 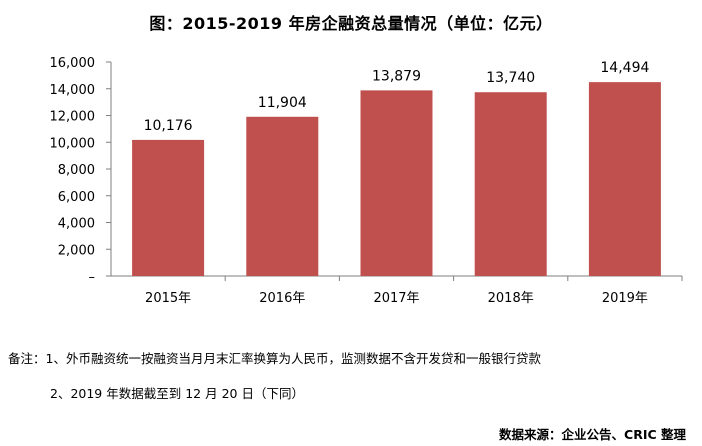 What do you see at coordinates (625, 298) in the screenshot?
I see `x-tick-label: 2019年` at bounding box center [625, 298].